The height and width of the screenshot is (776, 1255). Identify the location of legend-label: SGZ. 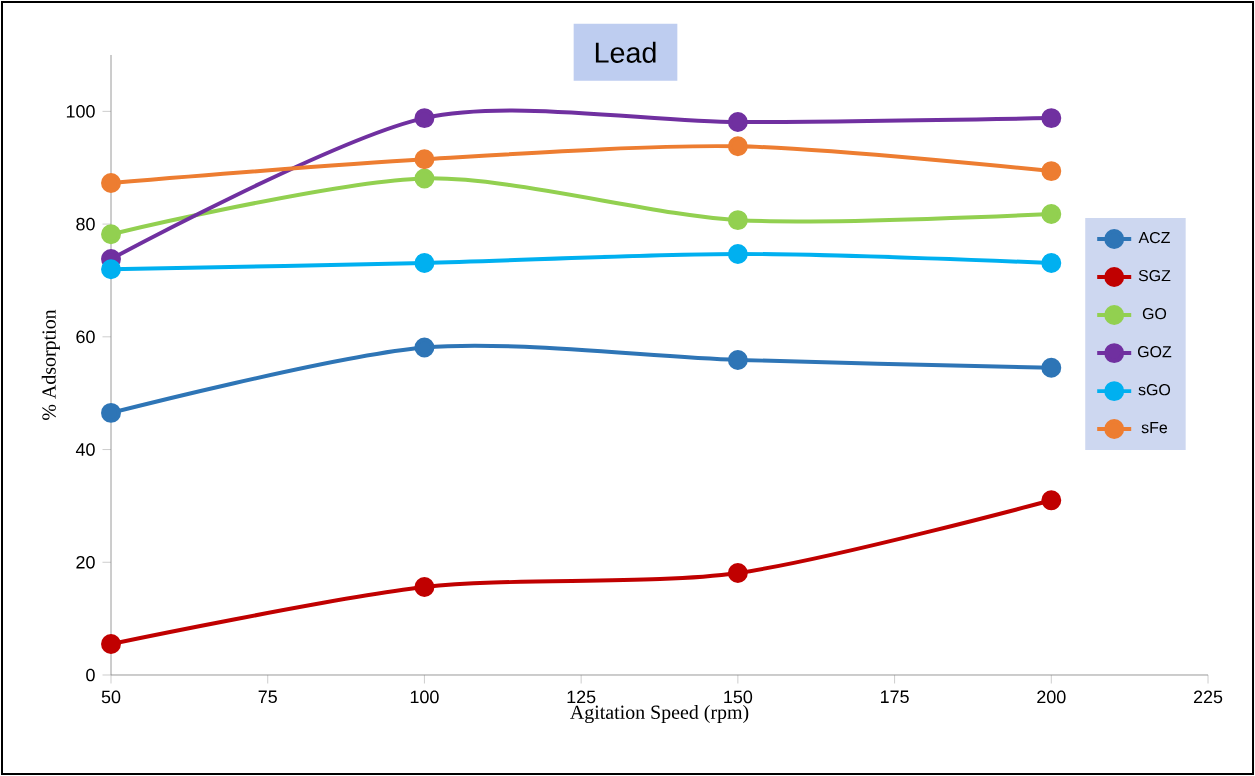
(1154, 275).